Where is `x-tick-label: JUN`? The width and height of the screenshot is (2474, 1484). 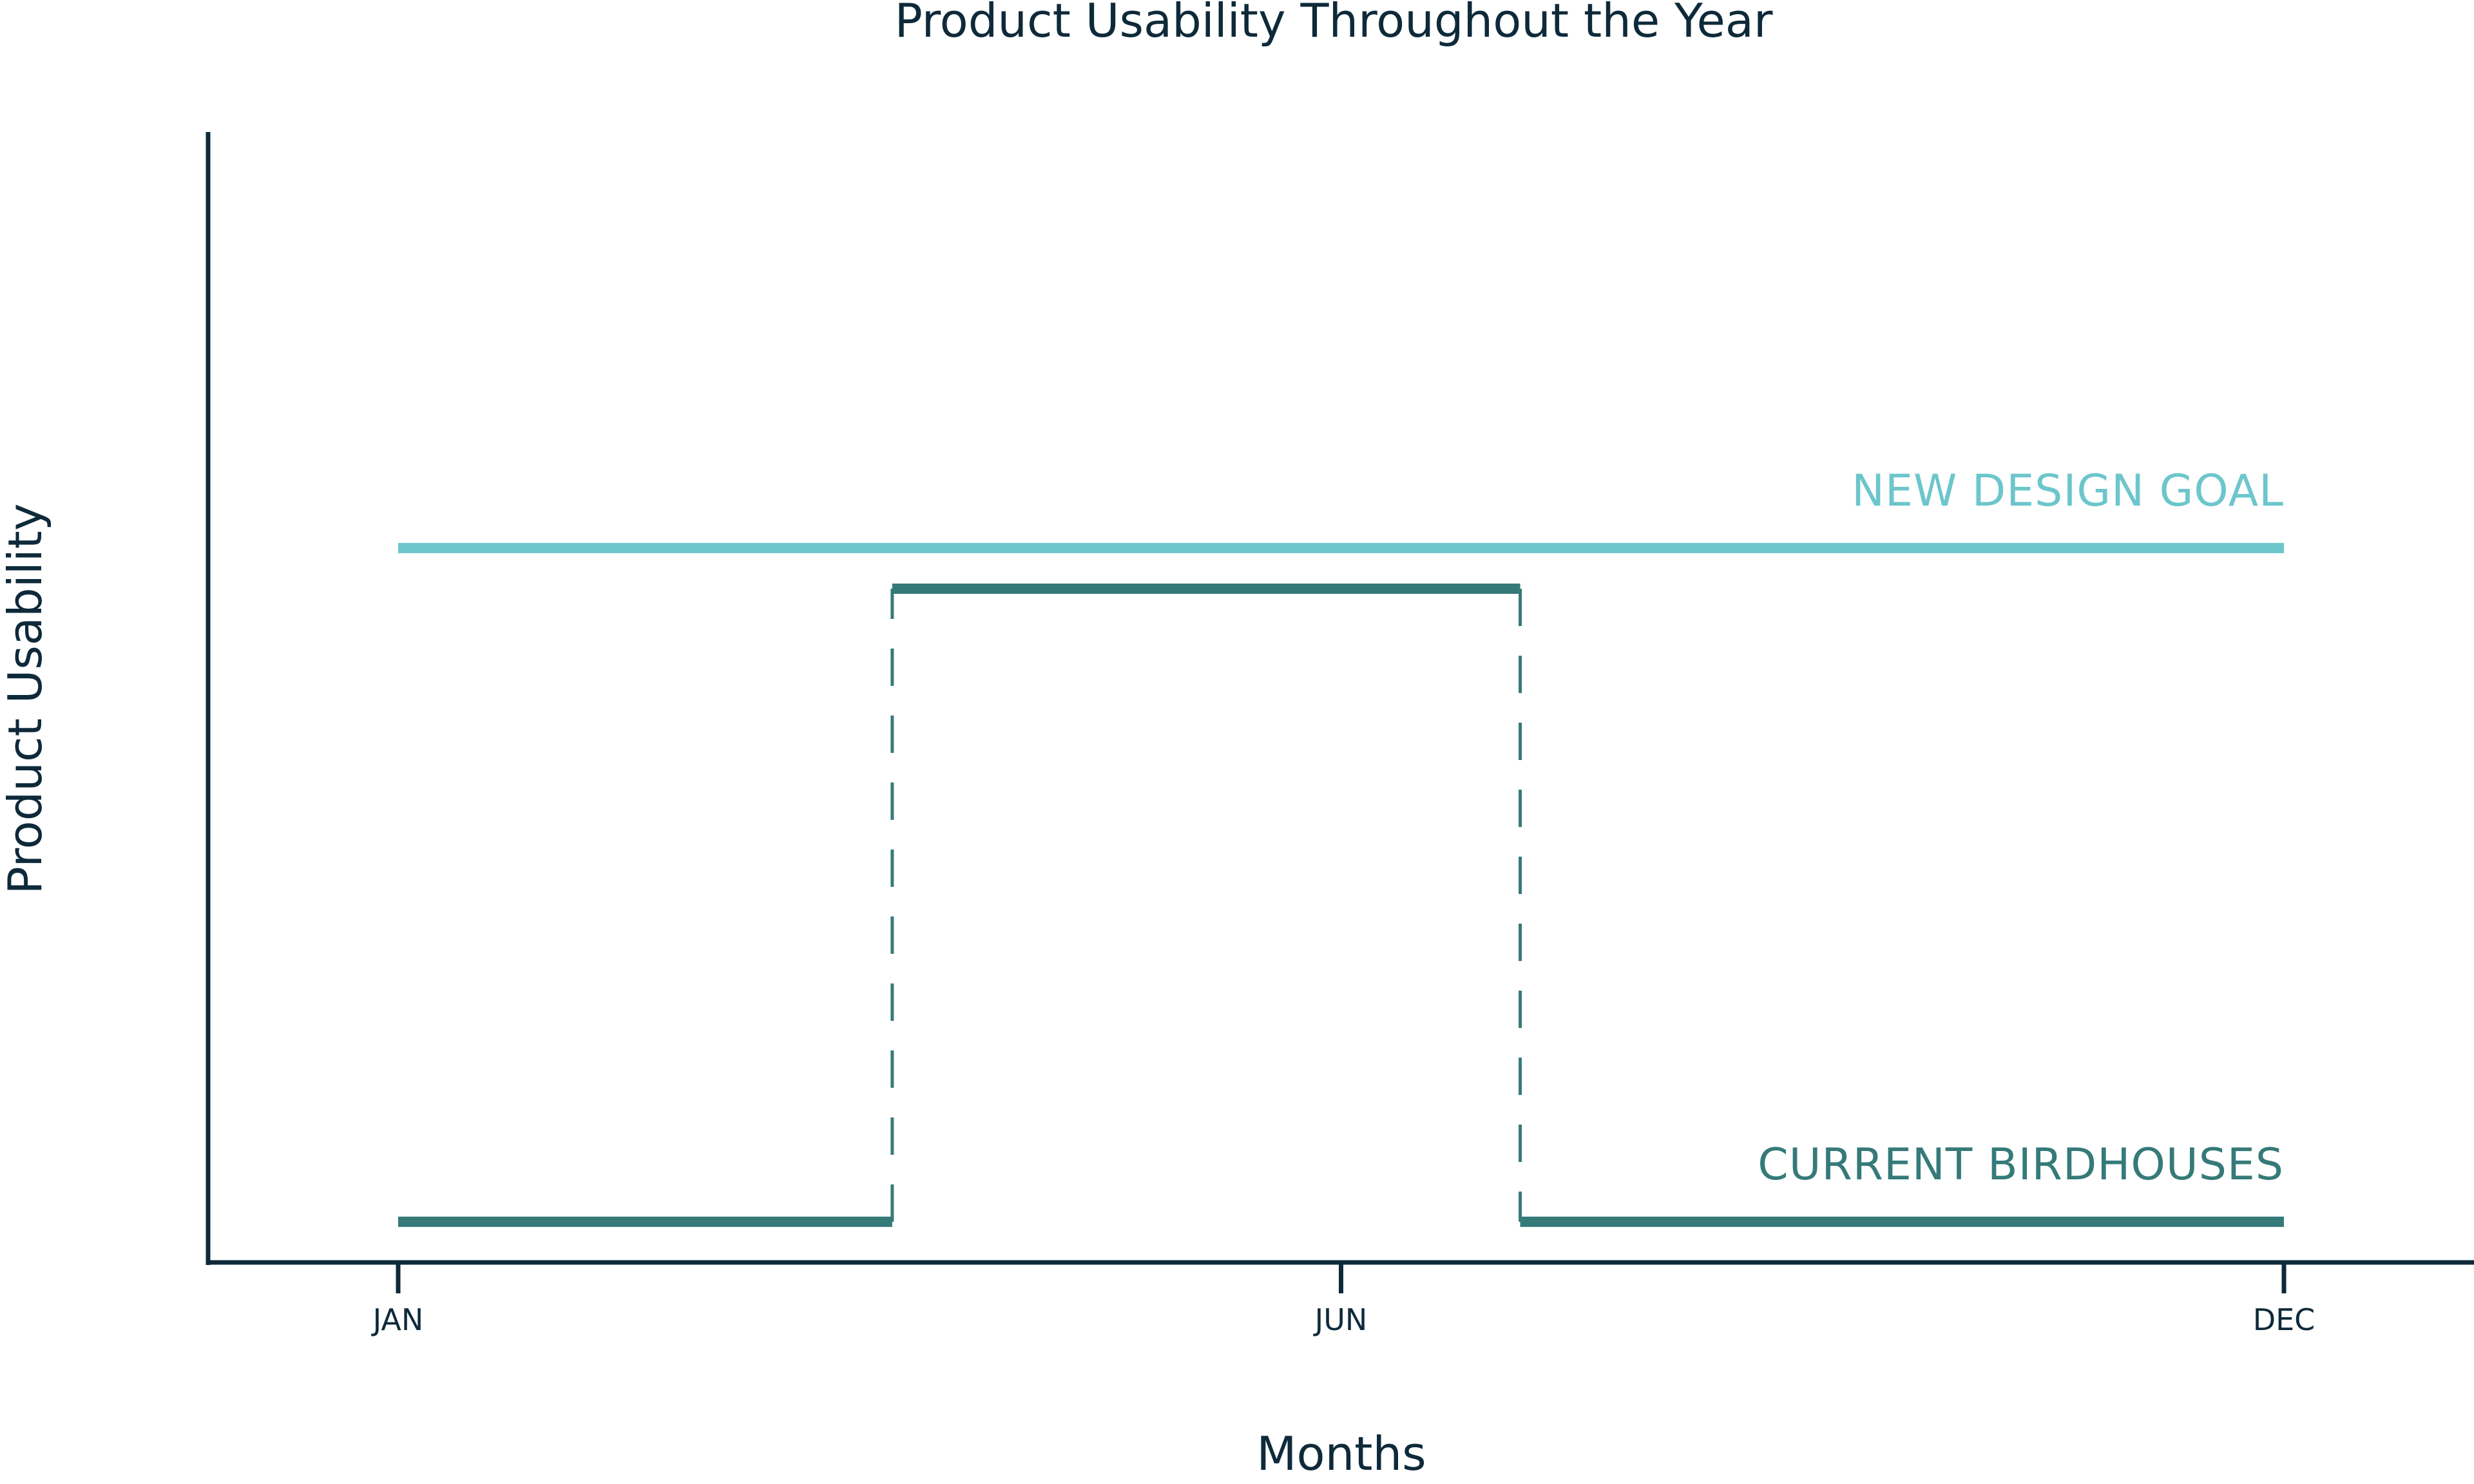 x-tick-label: JUN is located at coordinates (1340, 1319).